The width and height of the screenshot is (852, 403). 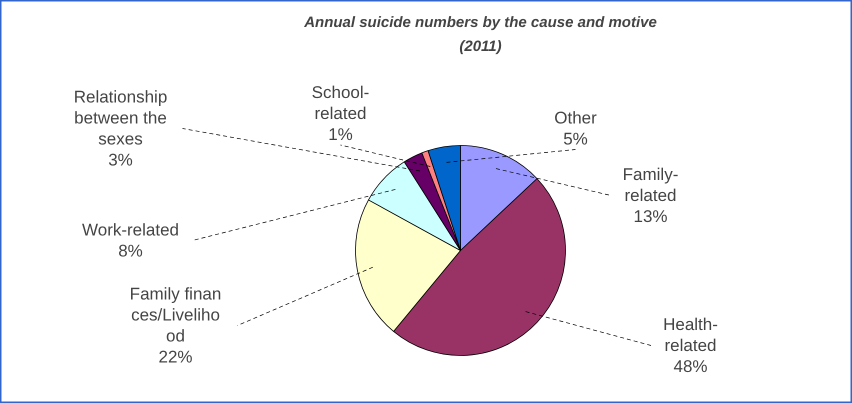 I want to click on data-label: 48%, so click(x=690, y=366).